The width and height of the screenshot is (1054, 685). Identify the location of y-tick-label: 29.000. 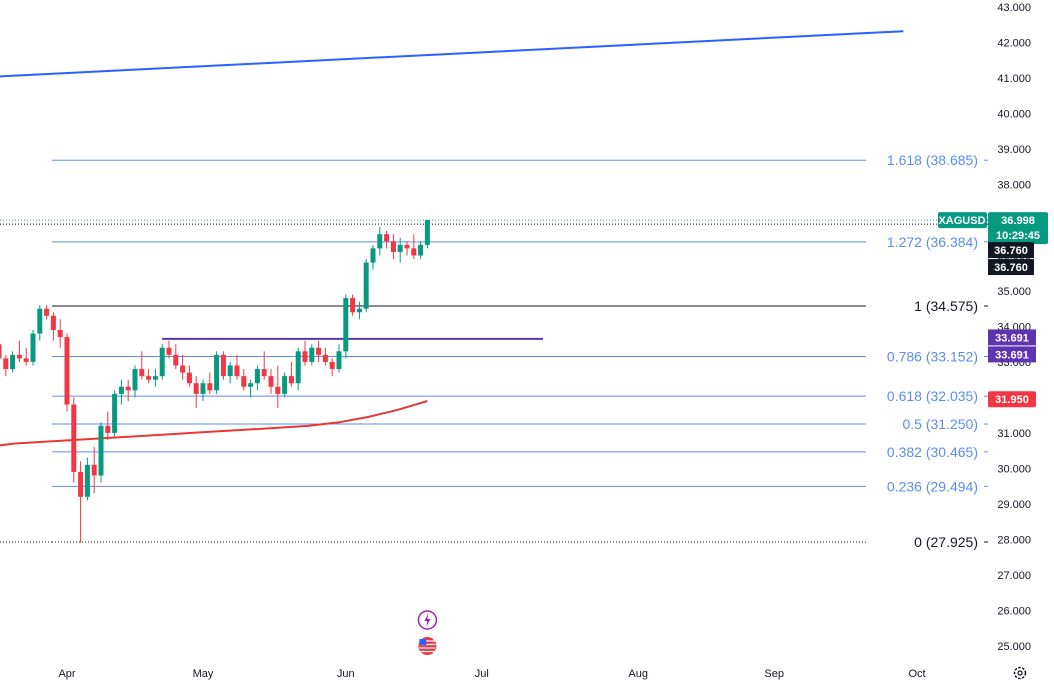
(1014, 505).